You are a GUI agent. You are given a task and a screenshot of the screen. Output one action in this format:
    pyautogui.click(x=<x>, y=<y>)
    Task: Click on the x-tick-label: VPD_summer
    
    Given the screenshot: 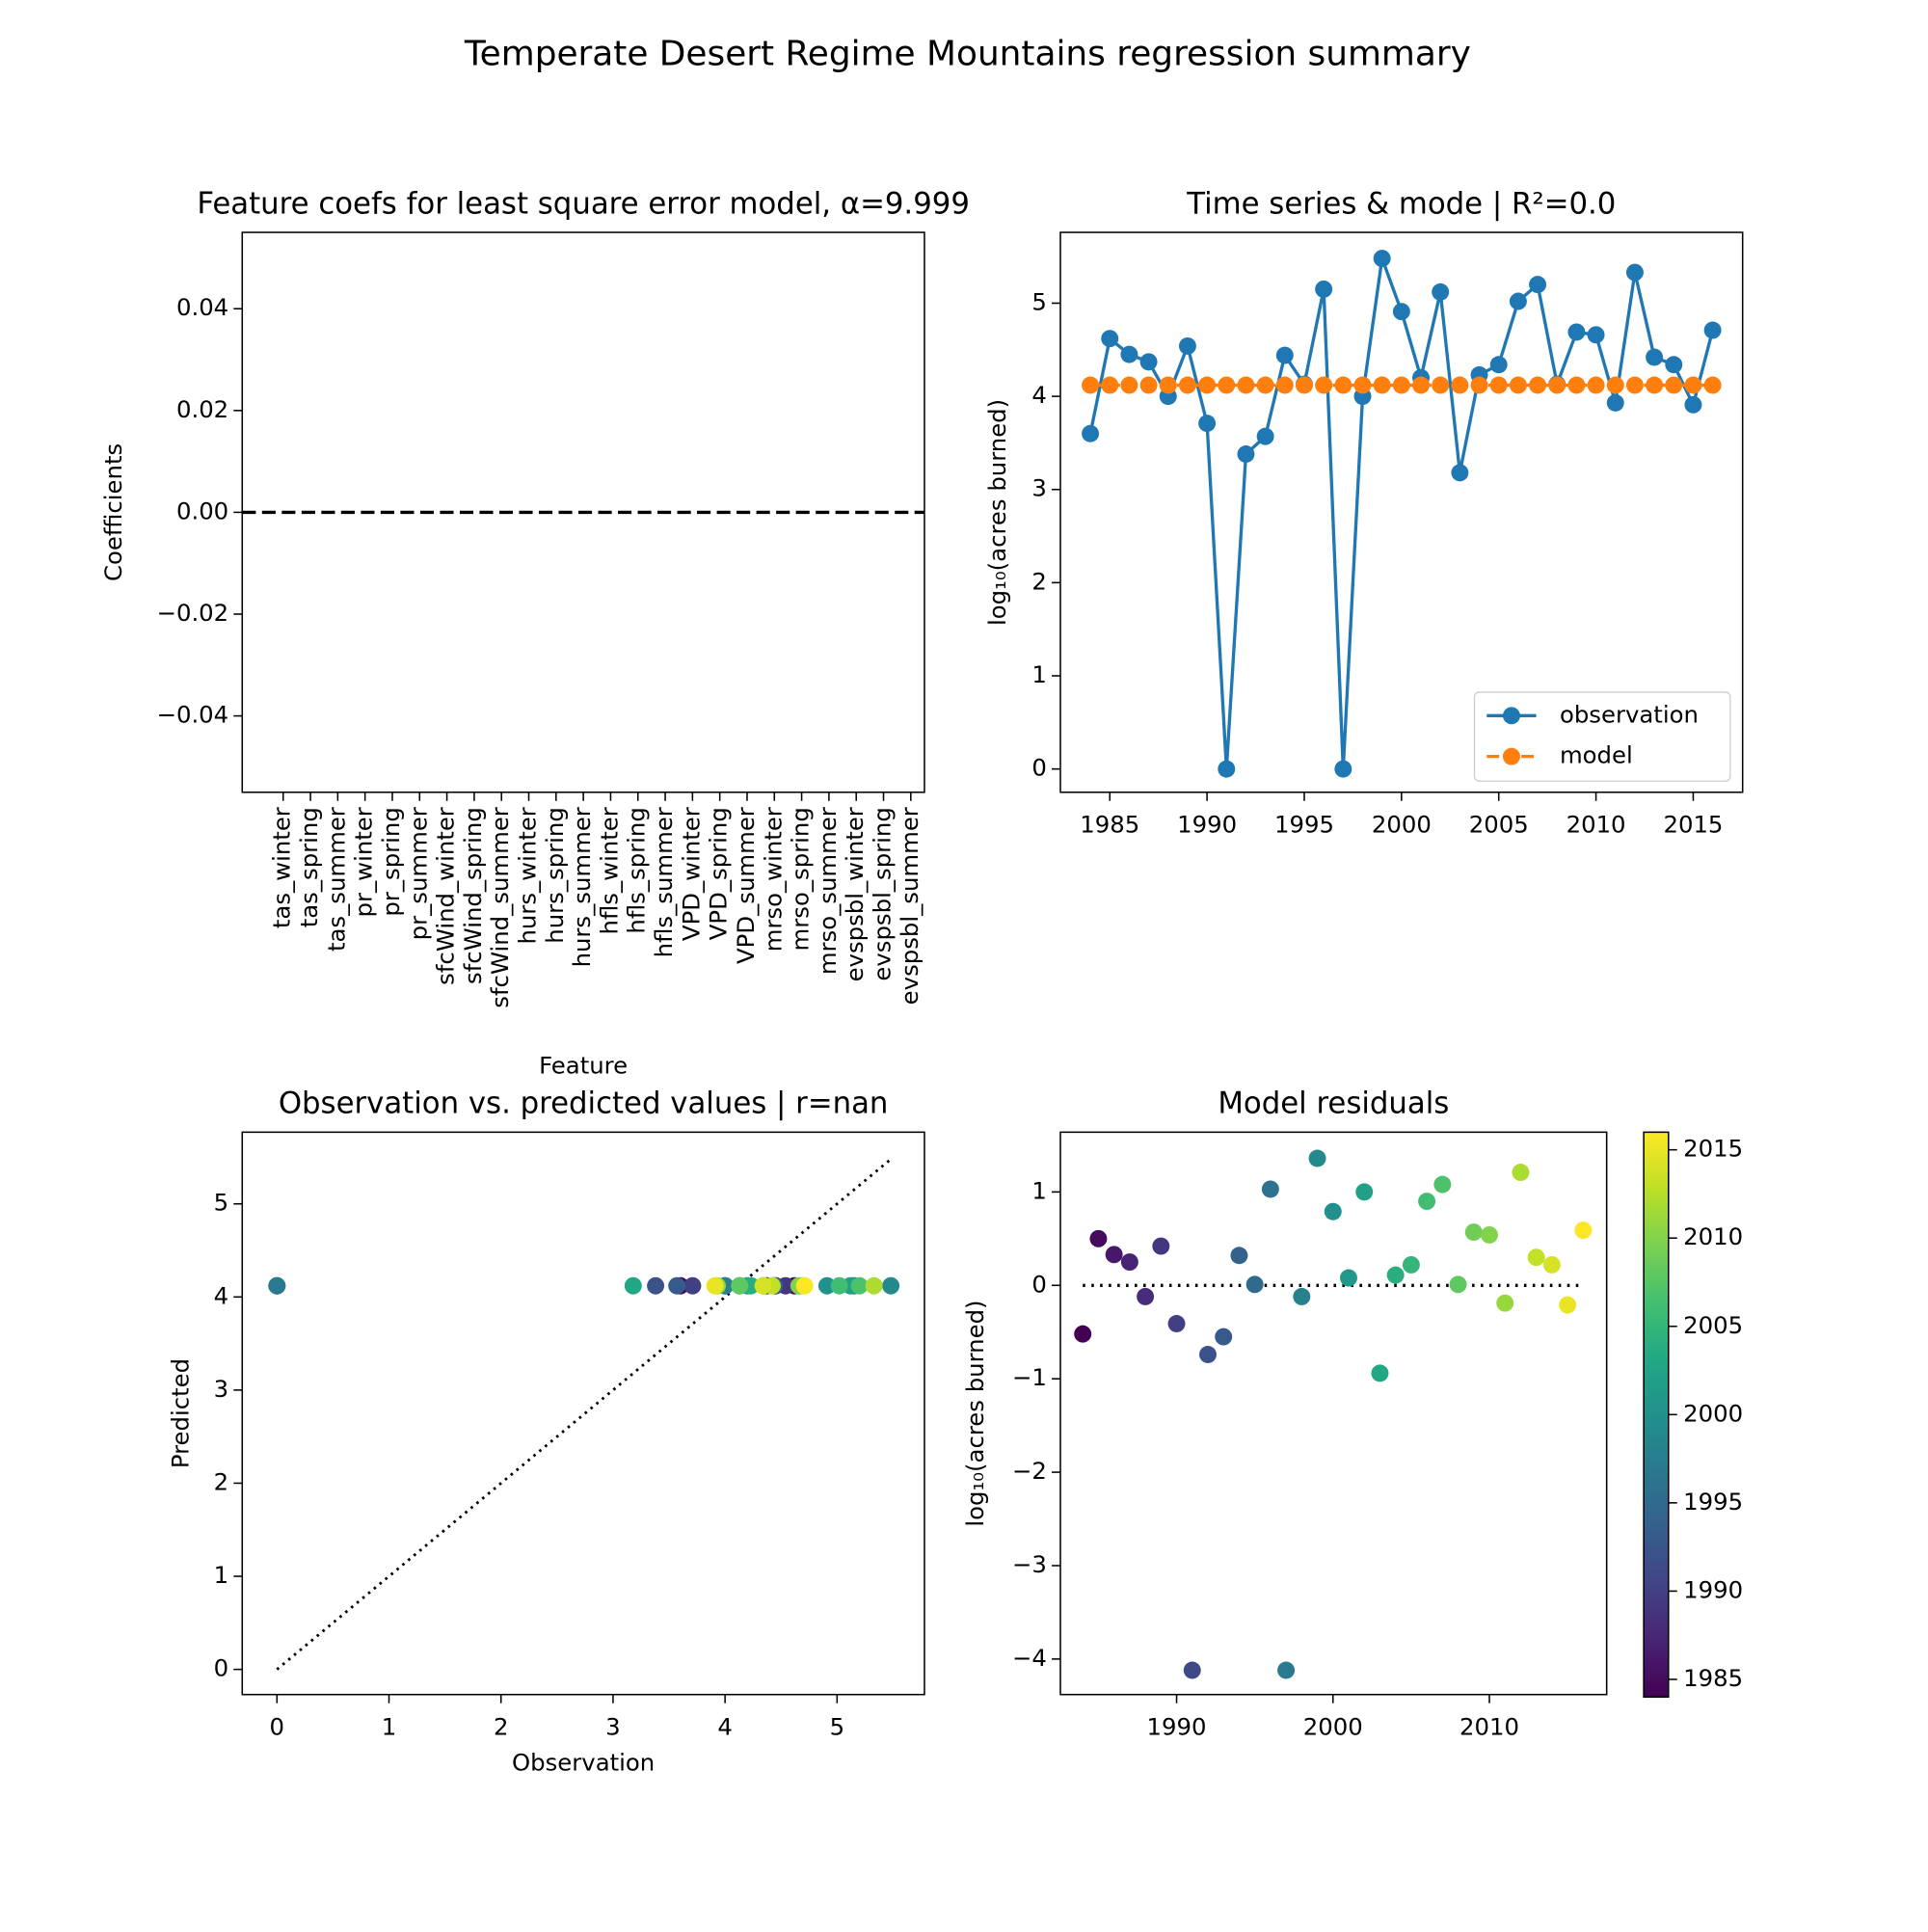 What is the action you would take?
    pyautogui.click(x=746, y=885)
    